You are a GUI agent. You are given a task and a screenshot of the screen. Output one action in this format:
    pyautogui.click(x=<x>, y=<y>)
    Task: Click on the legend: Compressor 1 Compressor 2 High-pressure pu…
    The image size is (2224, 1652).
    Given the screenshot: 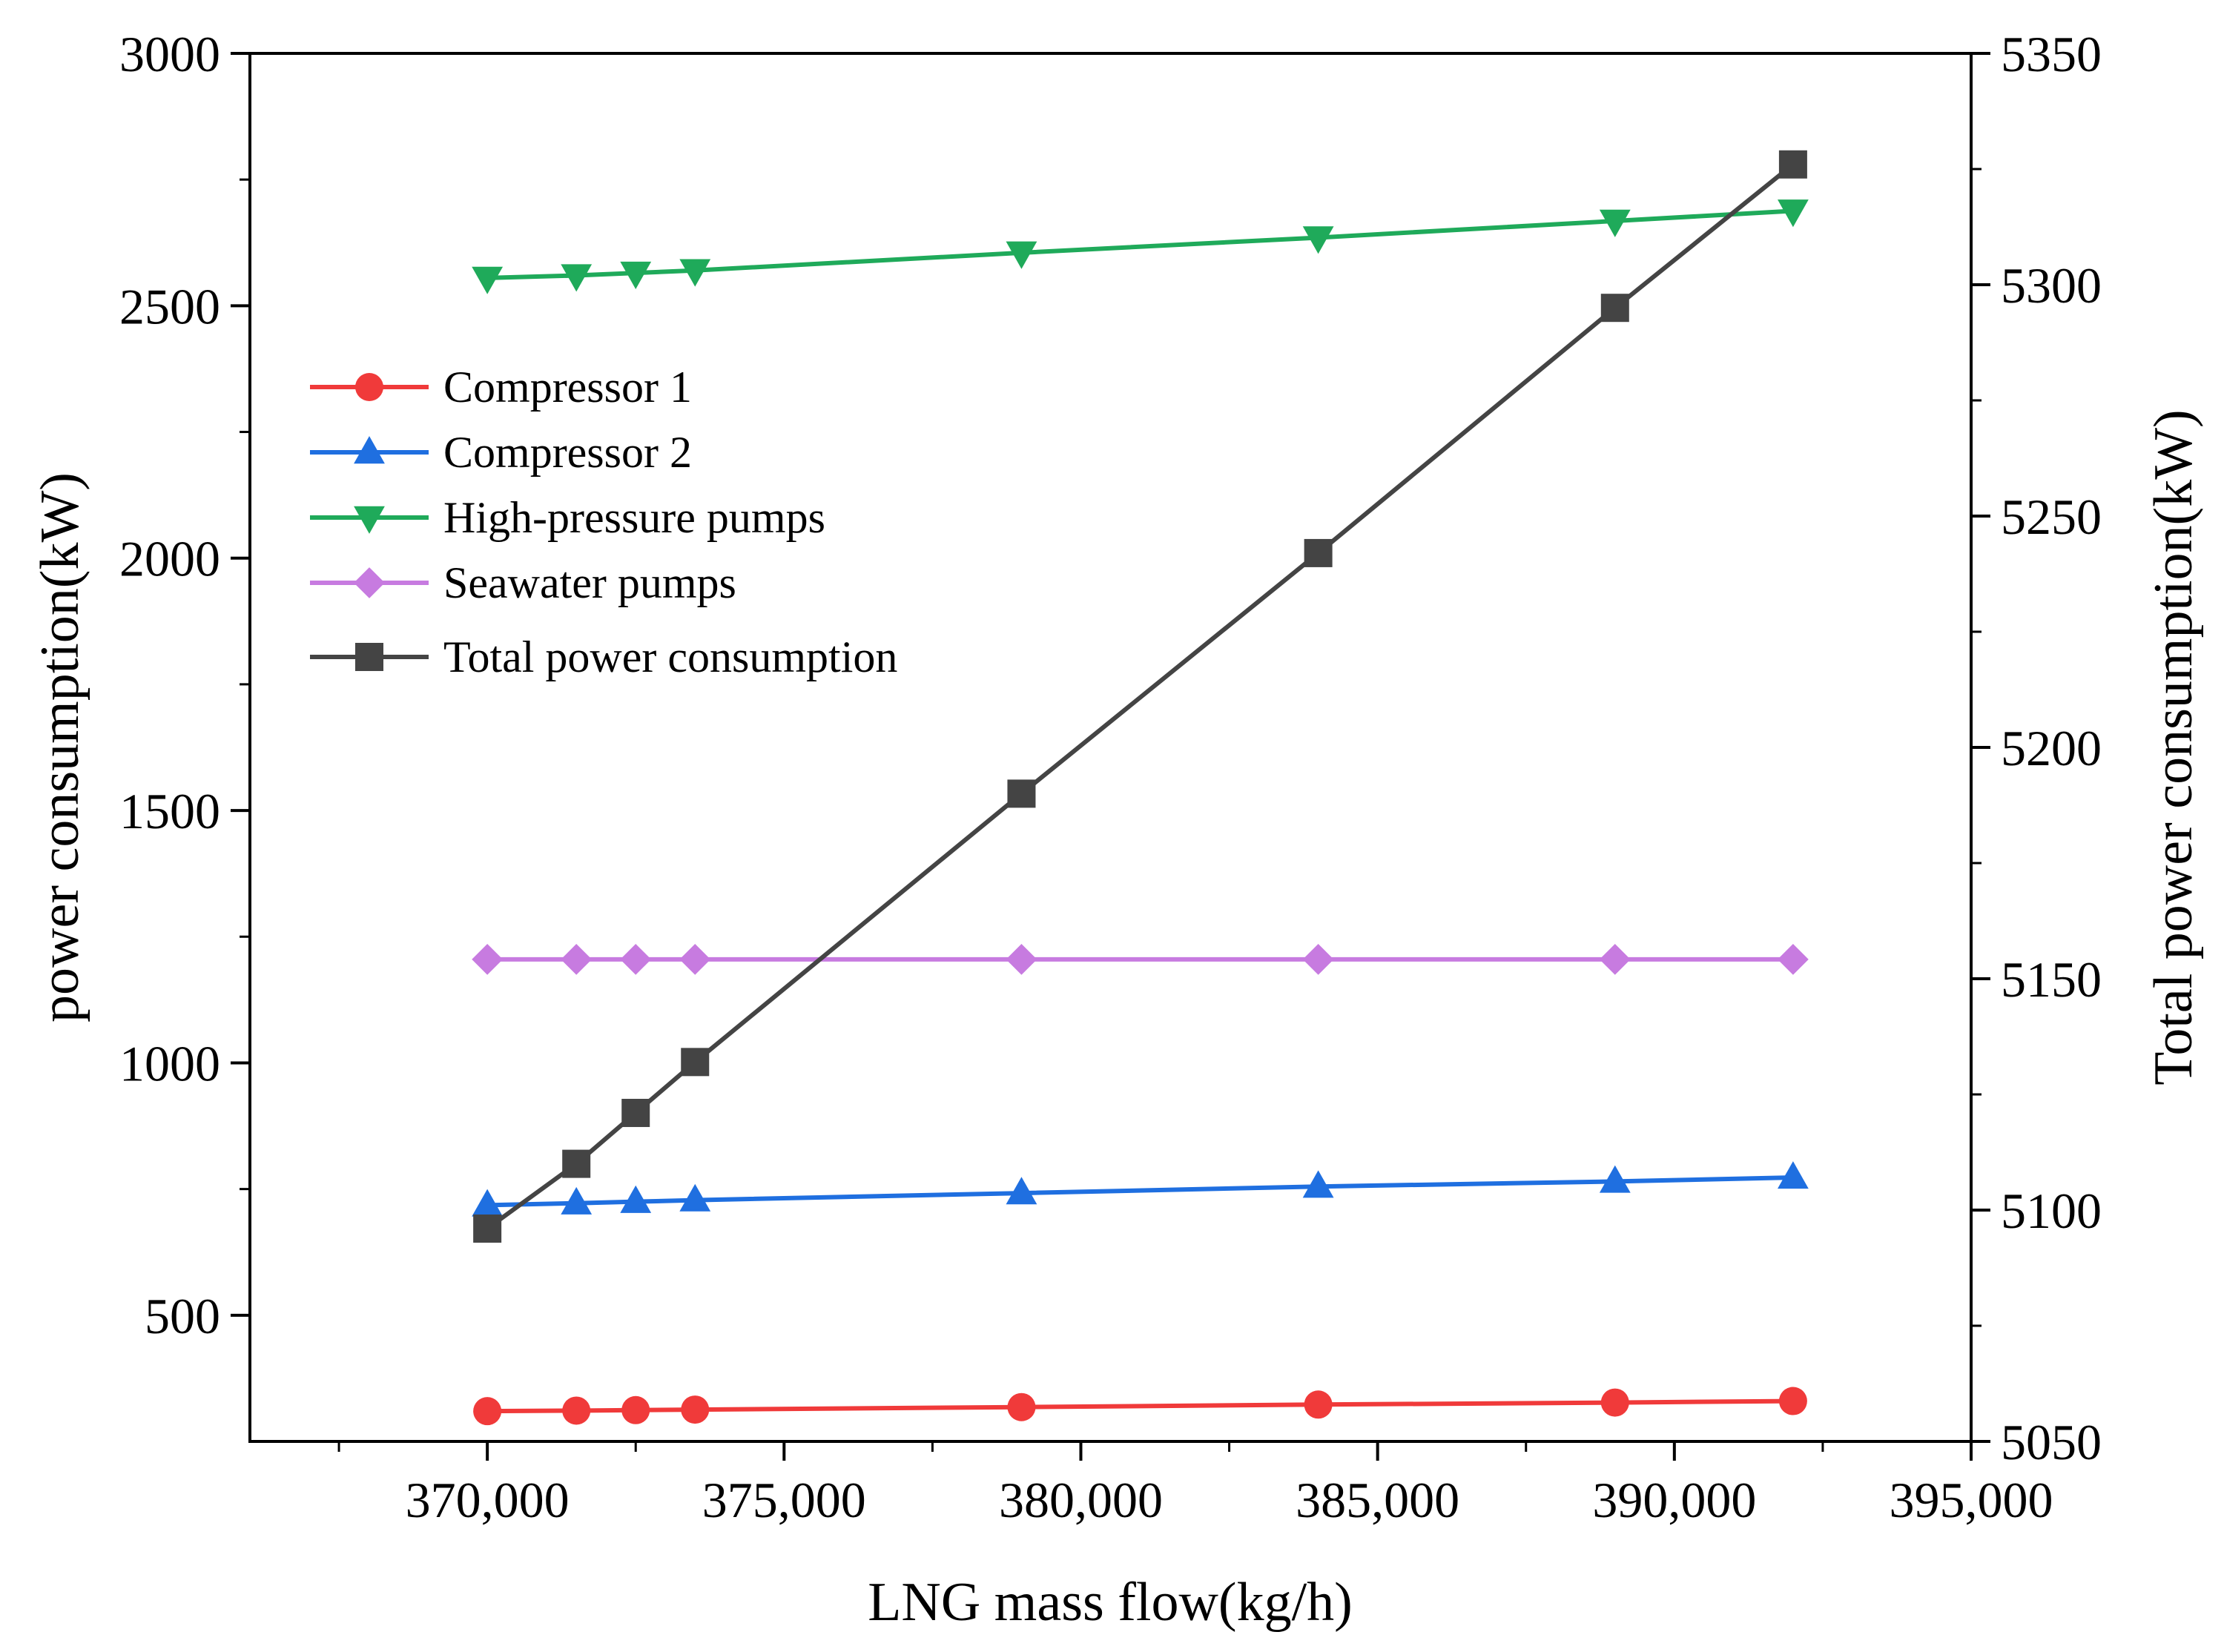 What is the action you would take?
    pyautogui.click(x=603, y=522)
    